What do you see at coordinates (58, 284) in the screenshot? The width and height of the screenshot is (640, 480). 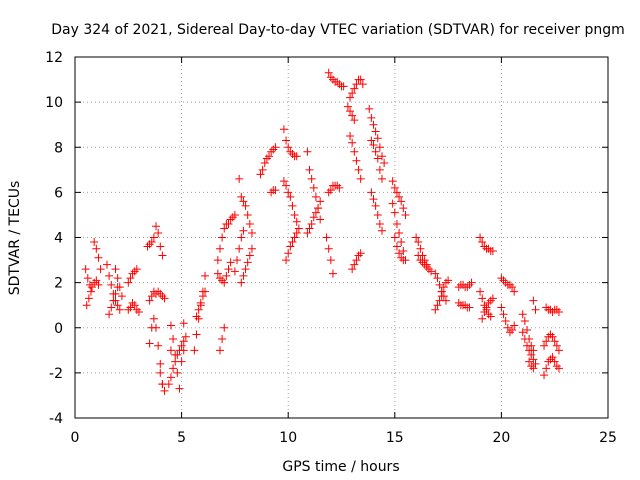 I see `y-tick-label: 2` at bounding box center [58, 284].